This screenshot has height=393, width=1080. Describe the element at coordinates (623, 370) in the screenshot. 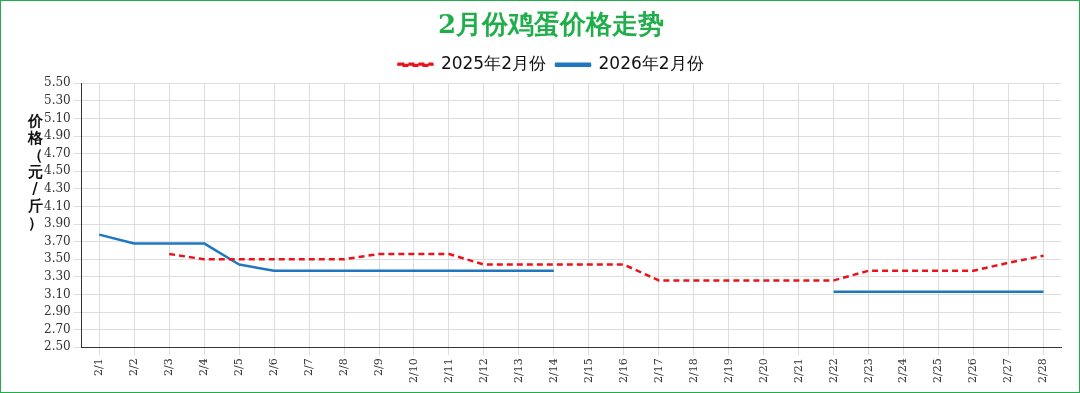

I see `x-tick-label: 2/16` at that location.